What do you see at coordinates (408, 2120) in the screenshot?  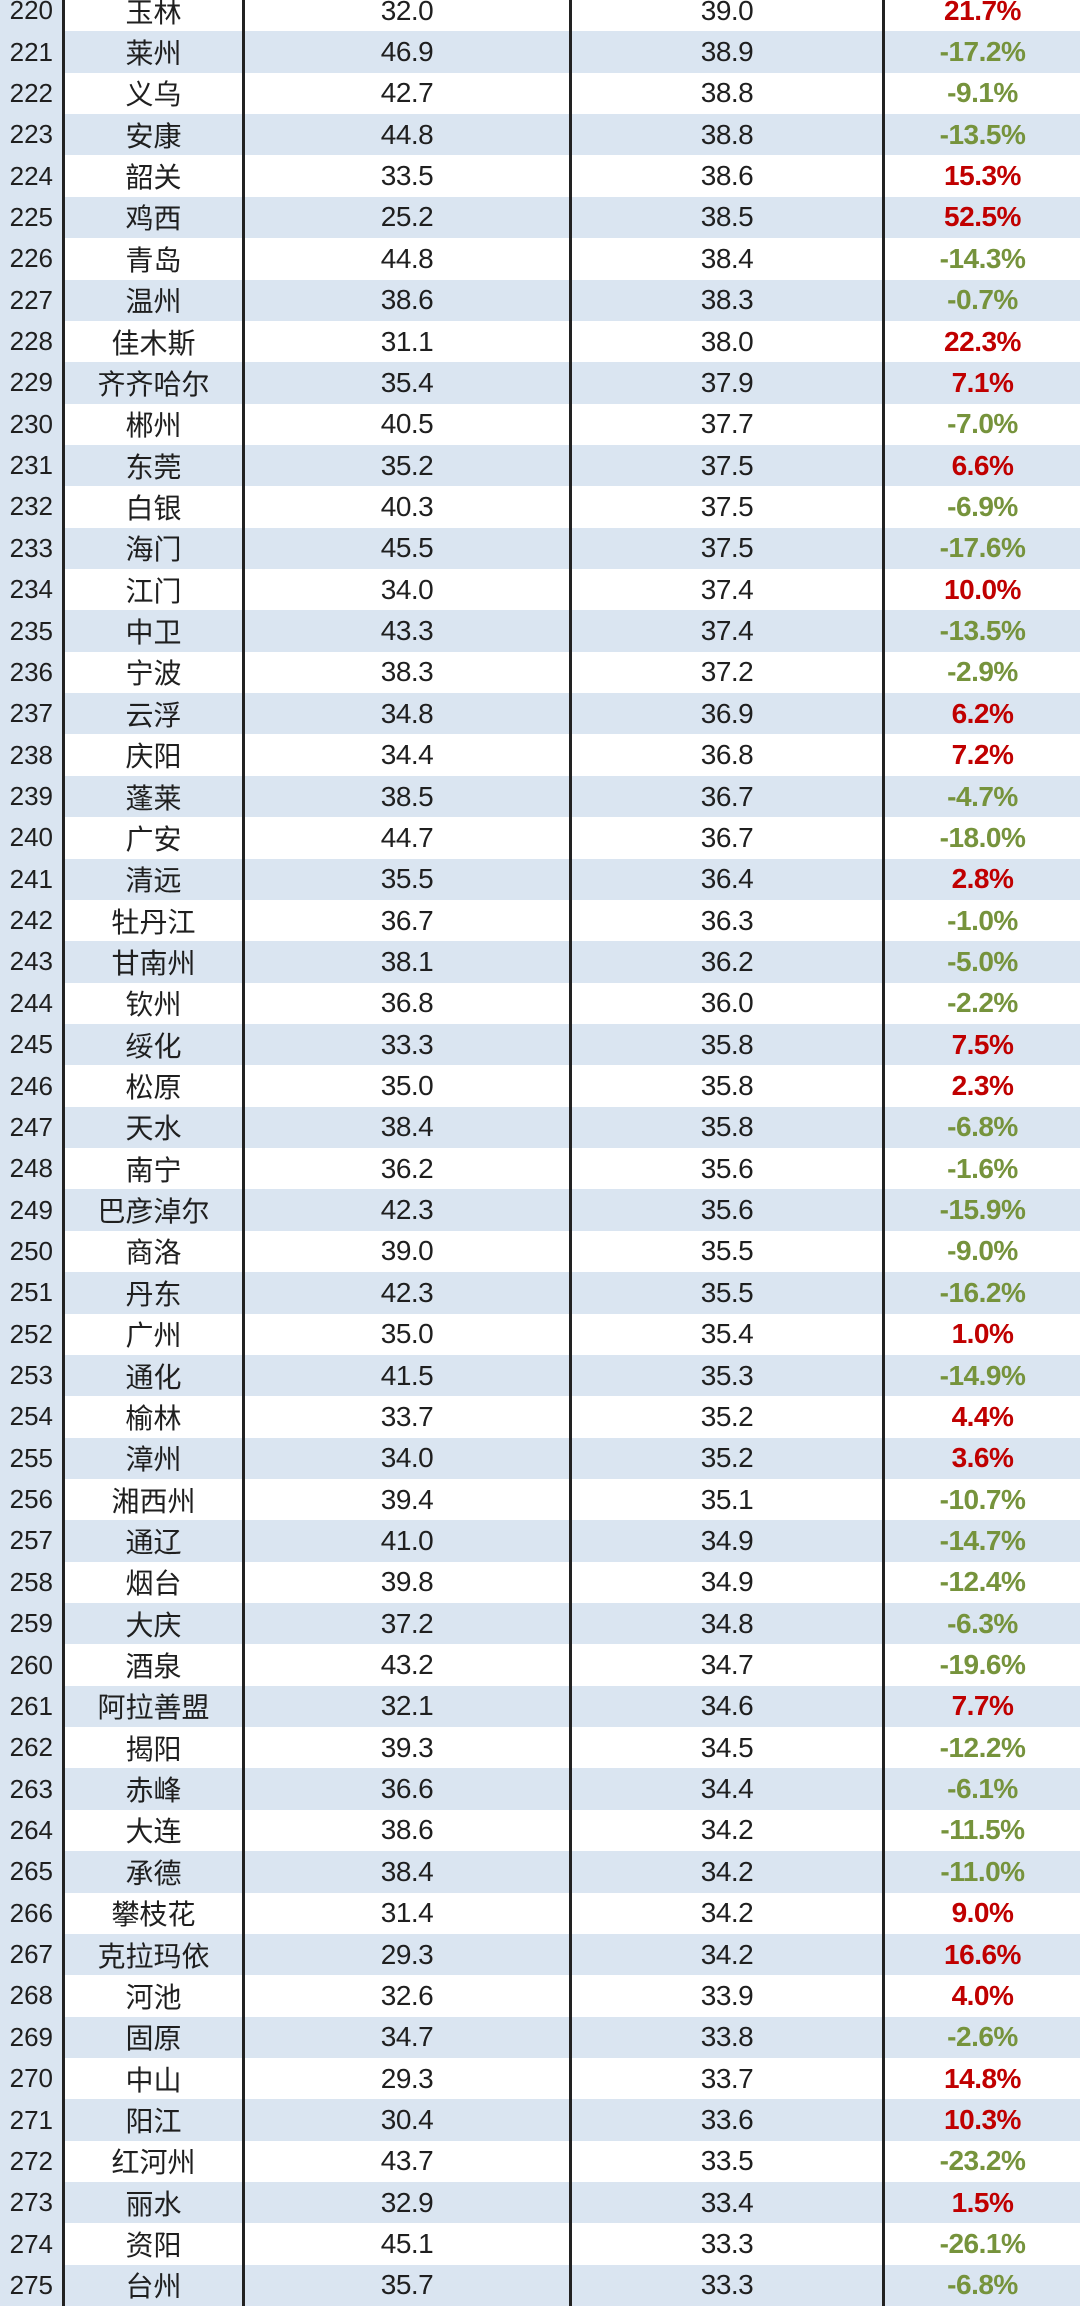 I see `value1-cell: 30.4` at bounding box center [408, 2120].